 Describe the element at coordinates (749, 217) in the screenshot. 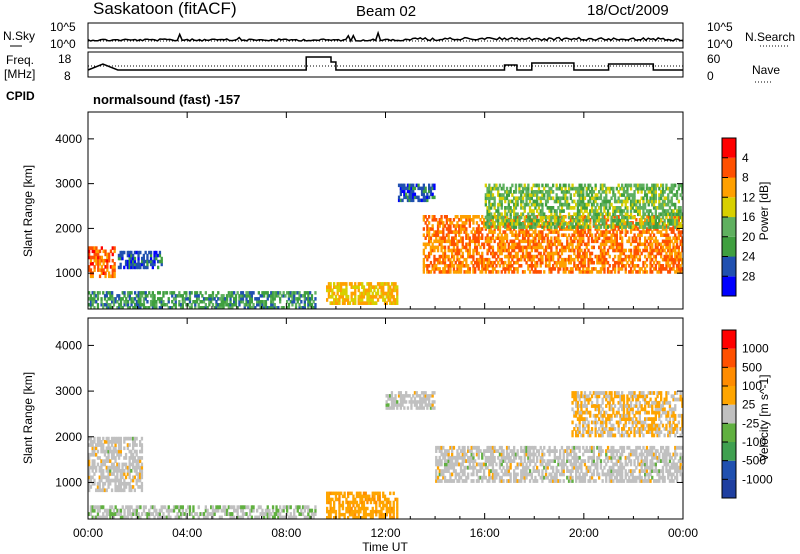

I see `colorbar-tick-label: 16` at that location.